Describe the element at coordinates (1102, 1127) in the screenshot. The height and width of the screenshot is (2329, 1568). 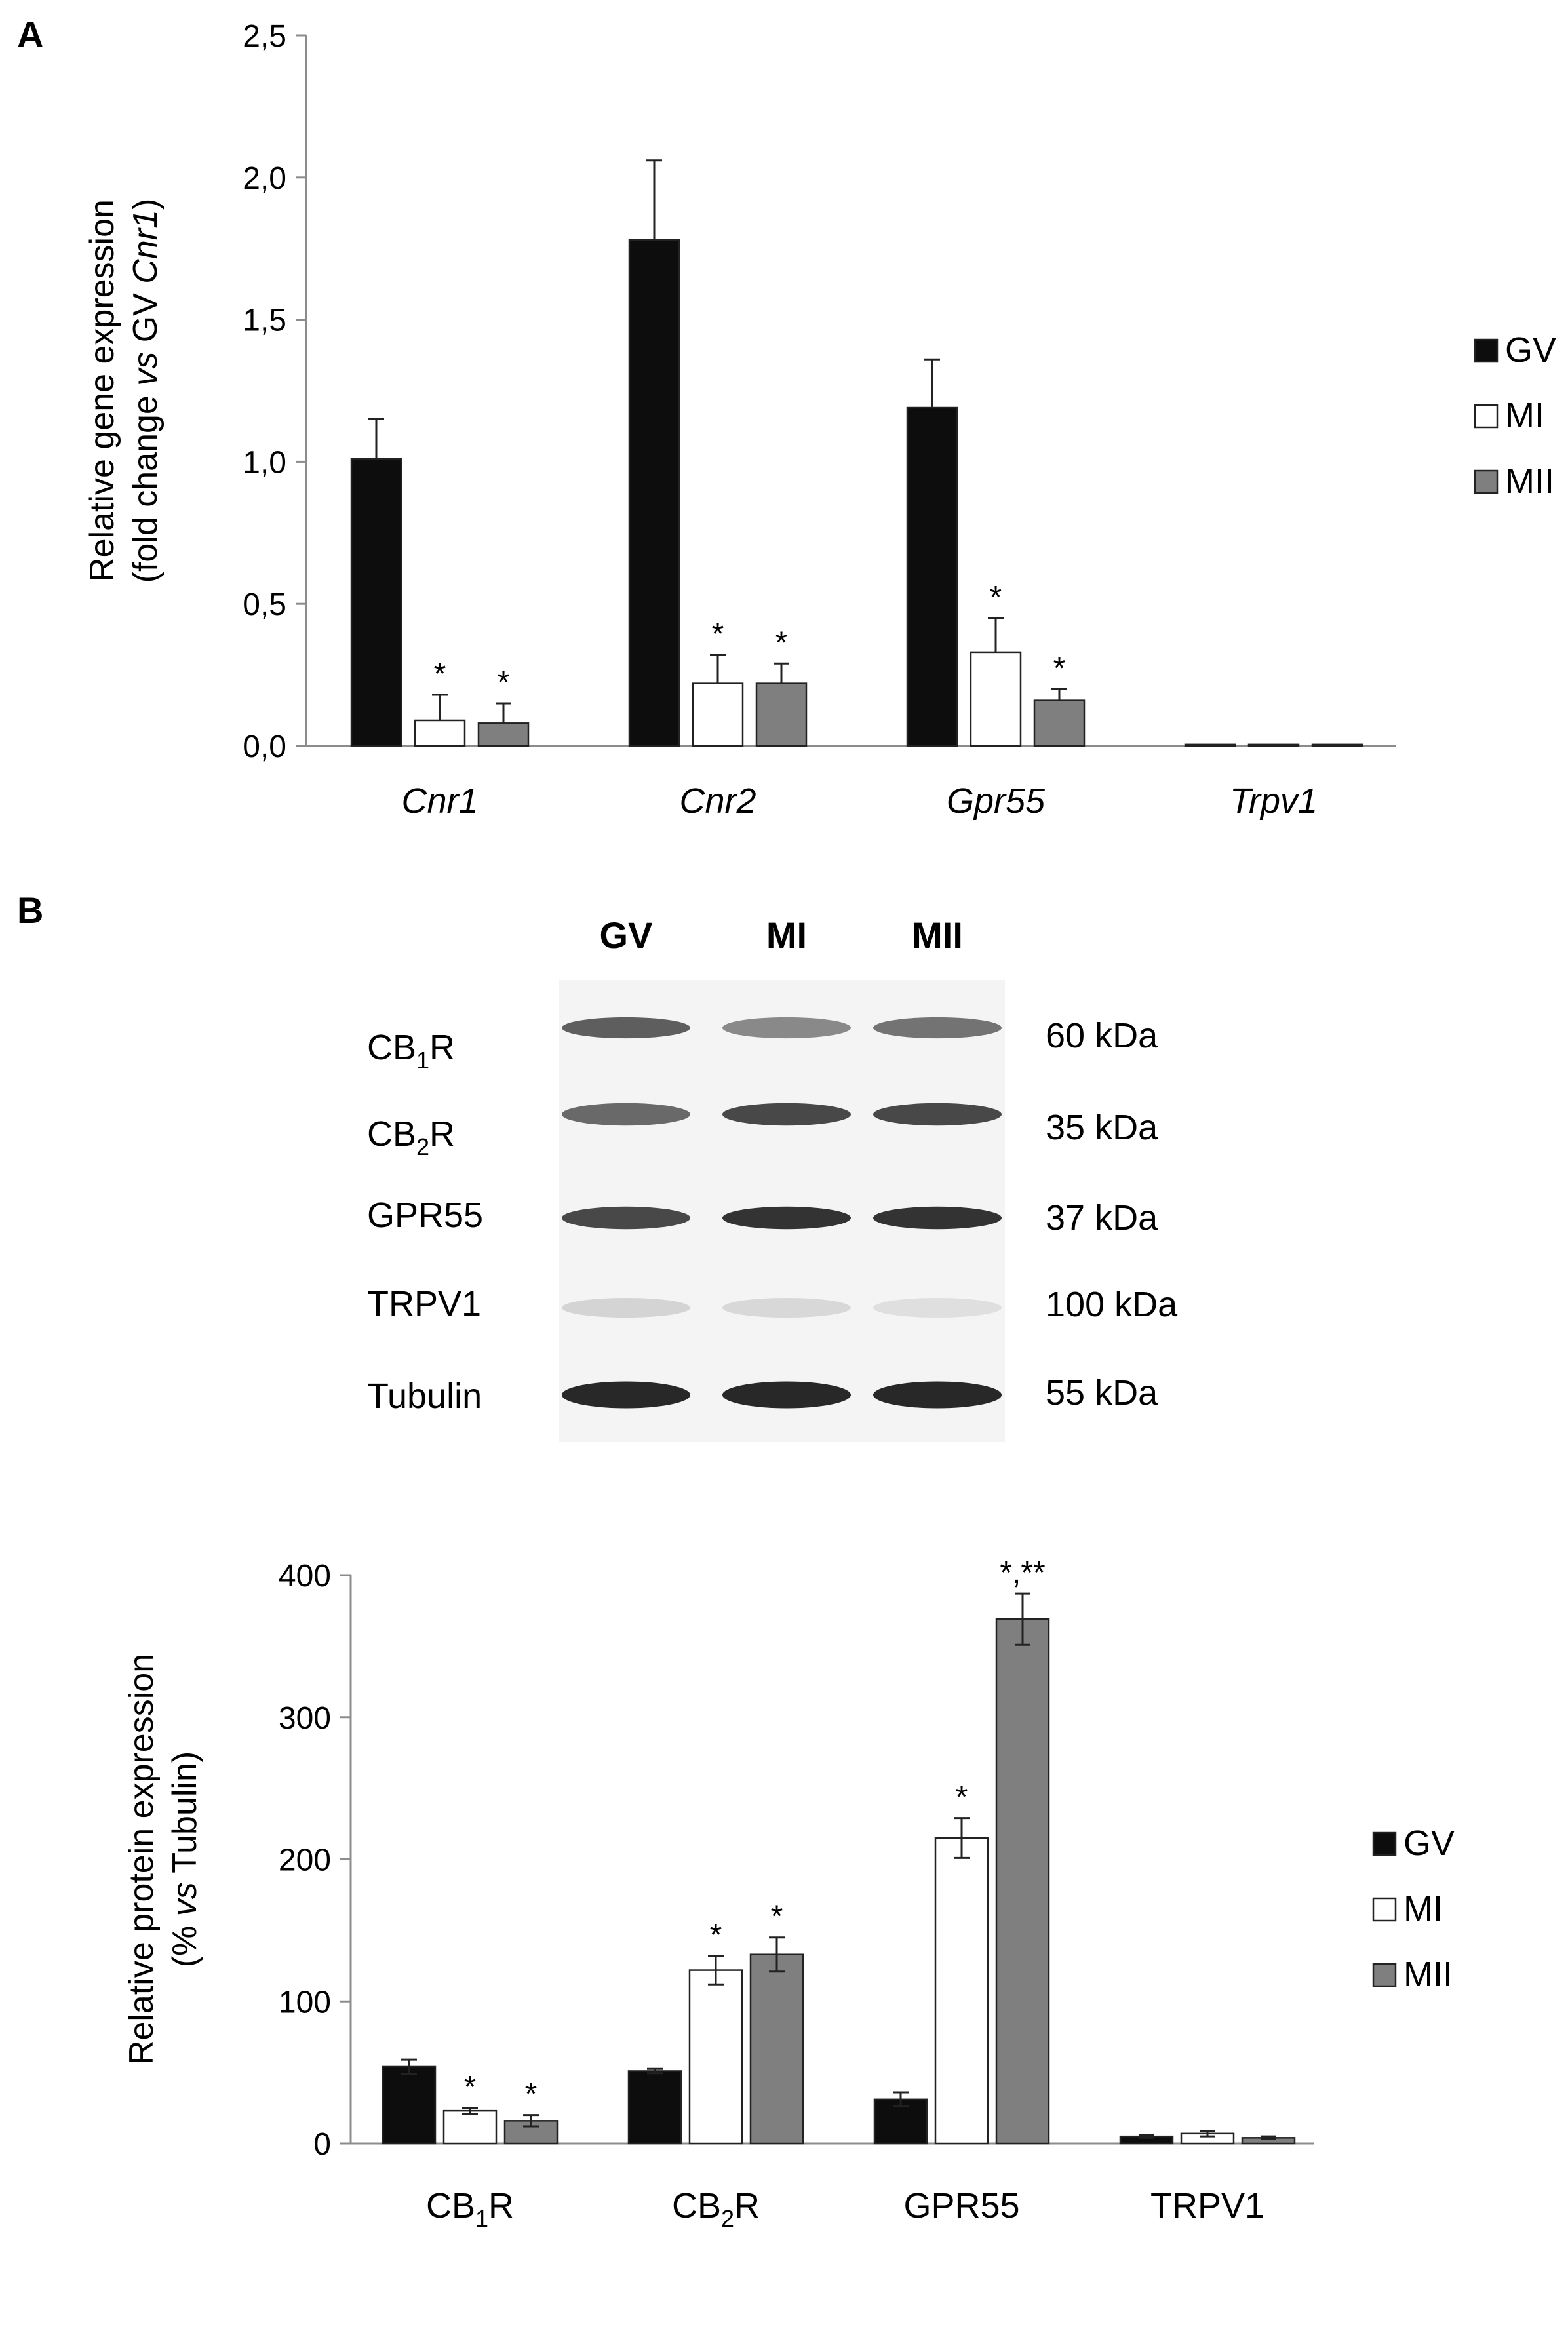
I see `blot-kda-label: 35 kDa` at that location.